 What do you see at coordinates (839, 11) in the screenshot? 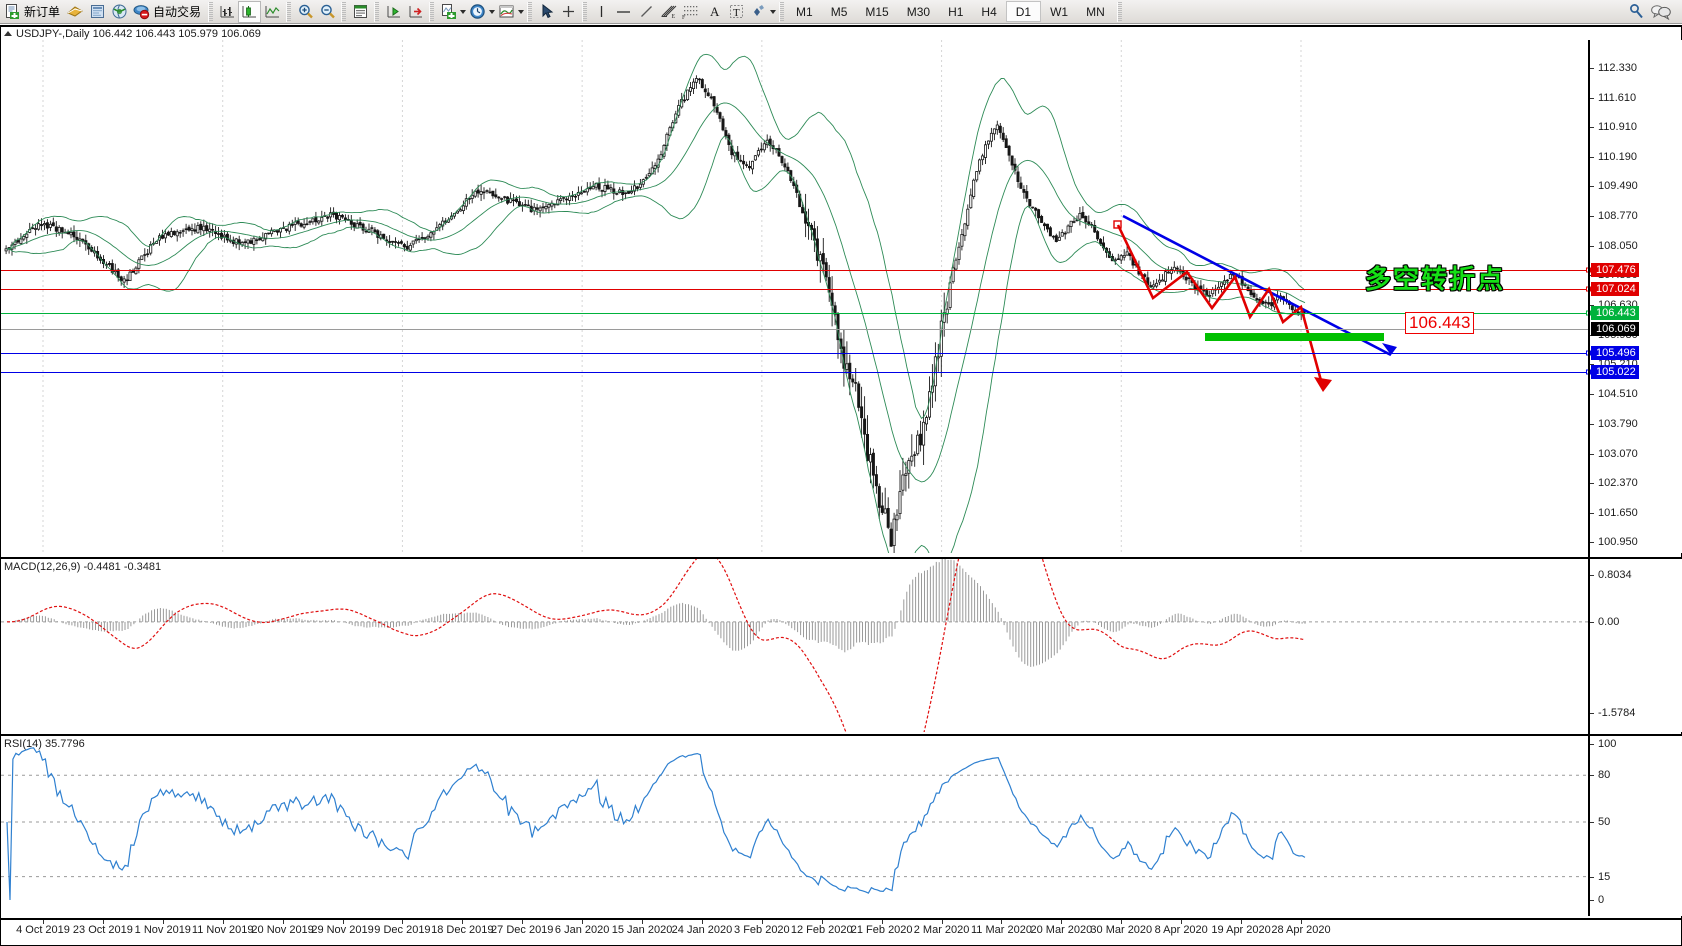
I see `timeframe-m5: M5` at bounding box center [839, 11].